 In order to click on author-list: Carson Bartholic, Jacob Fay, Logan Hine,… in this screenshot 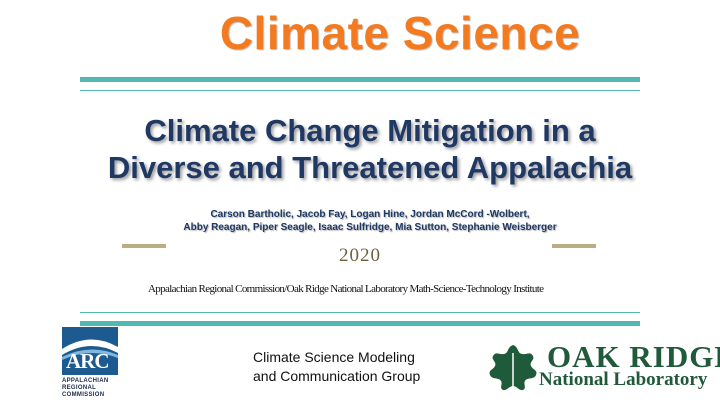, I will do `click(370, 221)`.